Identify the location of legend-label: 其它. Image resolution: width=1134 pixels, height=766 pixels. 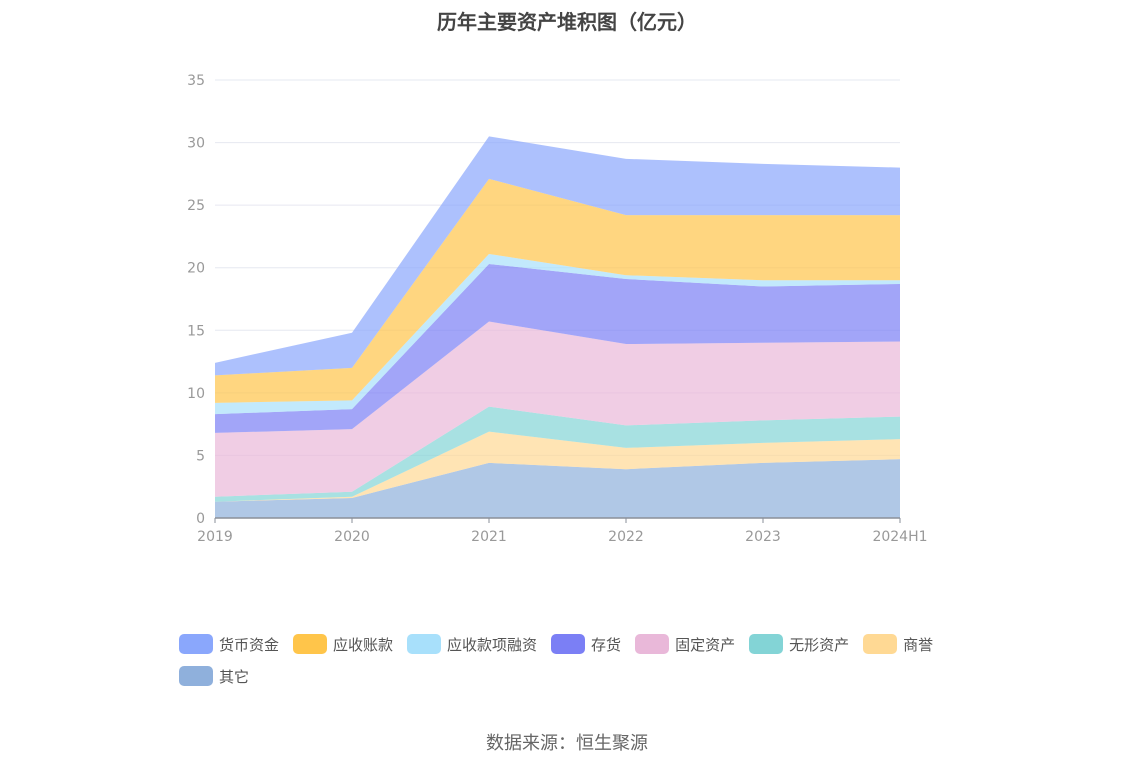
(234, 676).